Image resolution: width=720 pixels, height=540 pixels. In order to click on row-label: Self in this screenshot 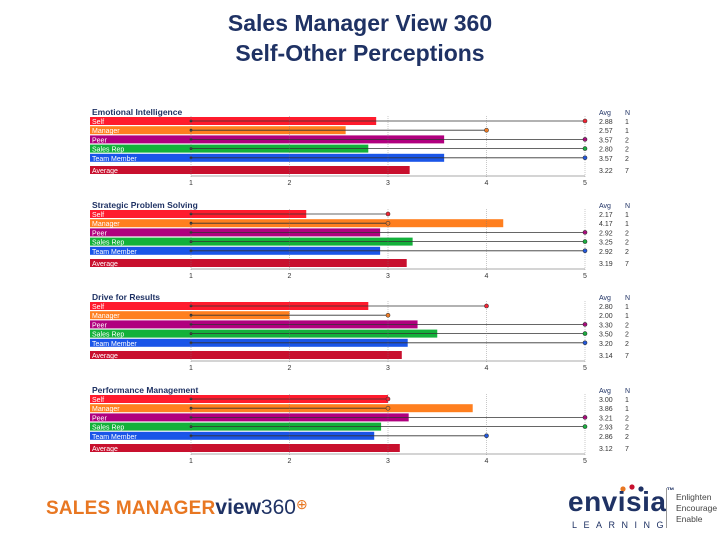, I will do `click(98, 215)`.